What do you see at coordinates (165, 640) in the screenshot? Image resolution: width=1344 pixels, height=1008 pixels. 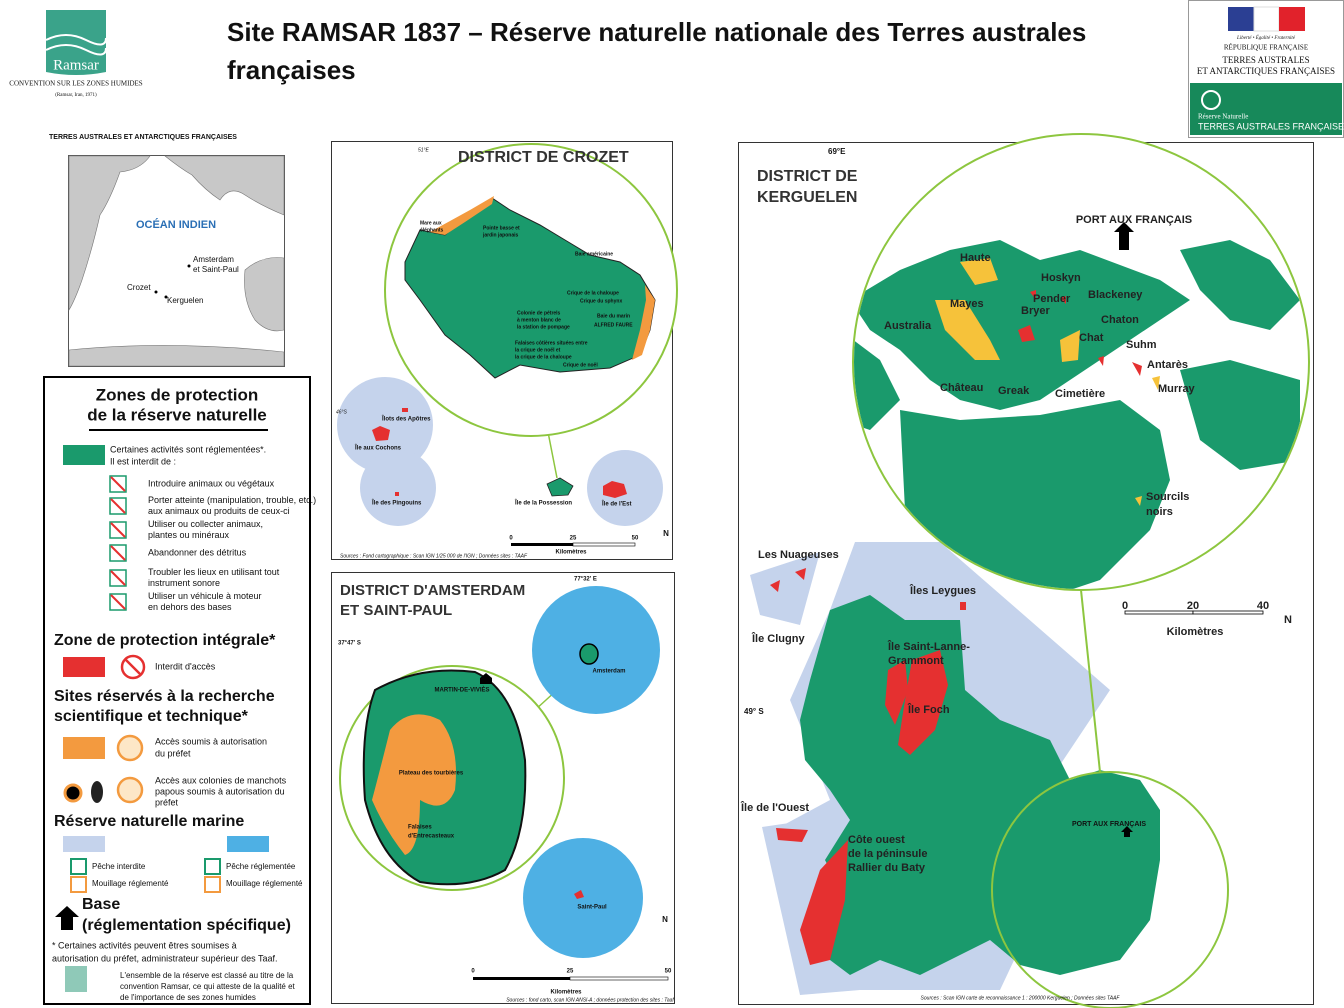 I see `label: Zone de protection intégrale*` at bounding box center [165, 640].